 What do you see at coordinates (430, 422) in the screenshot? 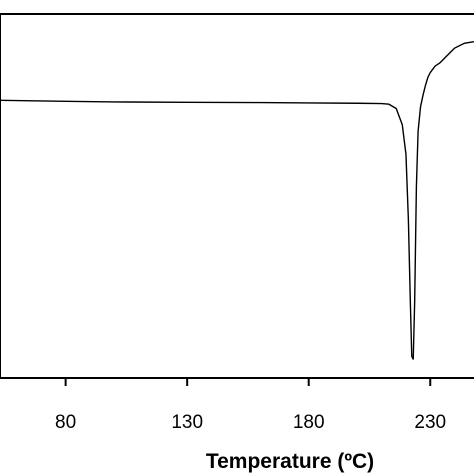
I see `x-tick-label: 230` at bounding box center [430, 422].